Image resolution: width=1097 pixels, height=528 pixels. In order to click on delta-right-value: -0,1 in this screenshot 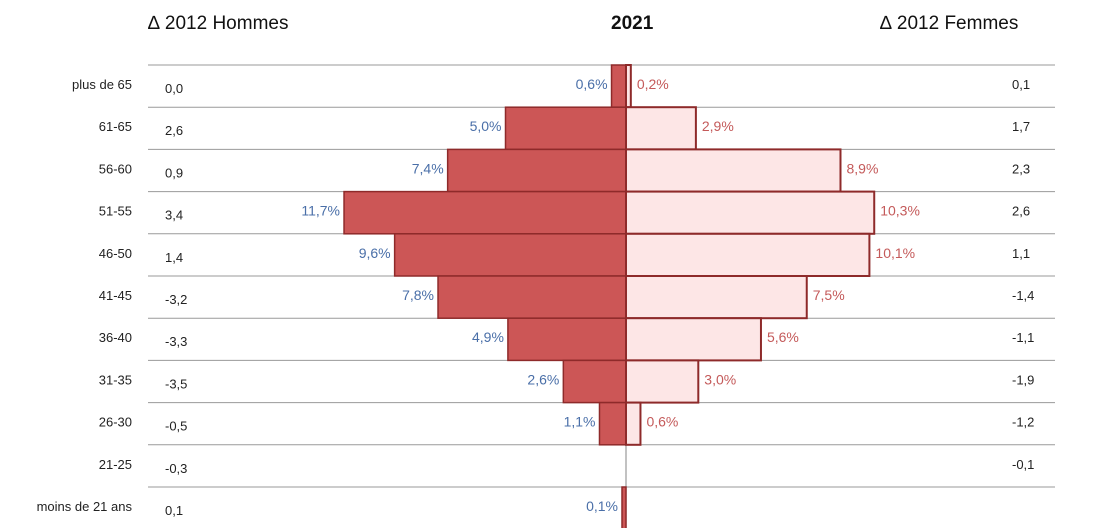, I will do `click(1023, 464)`.